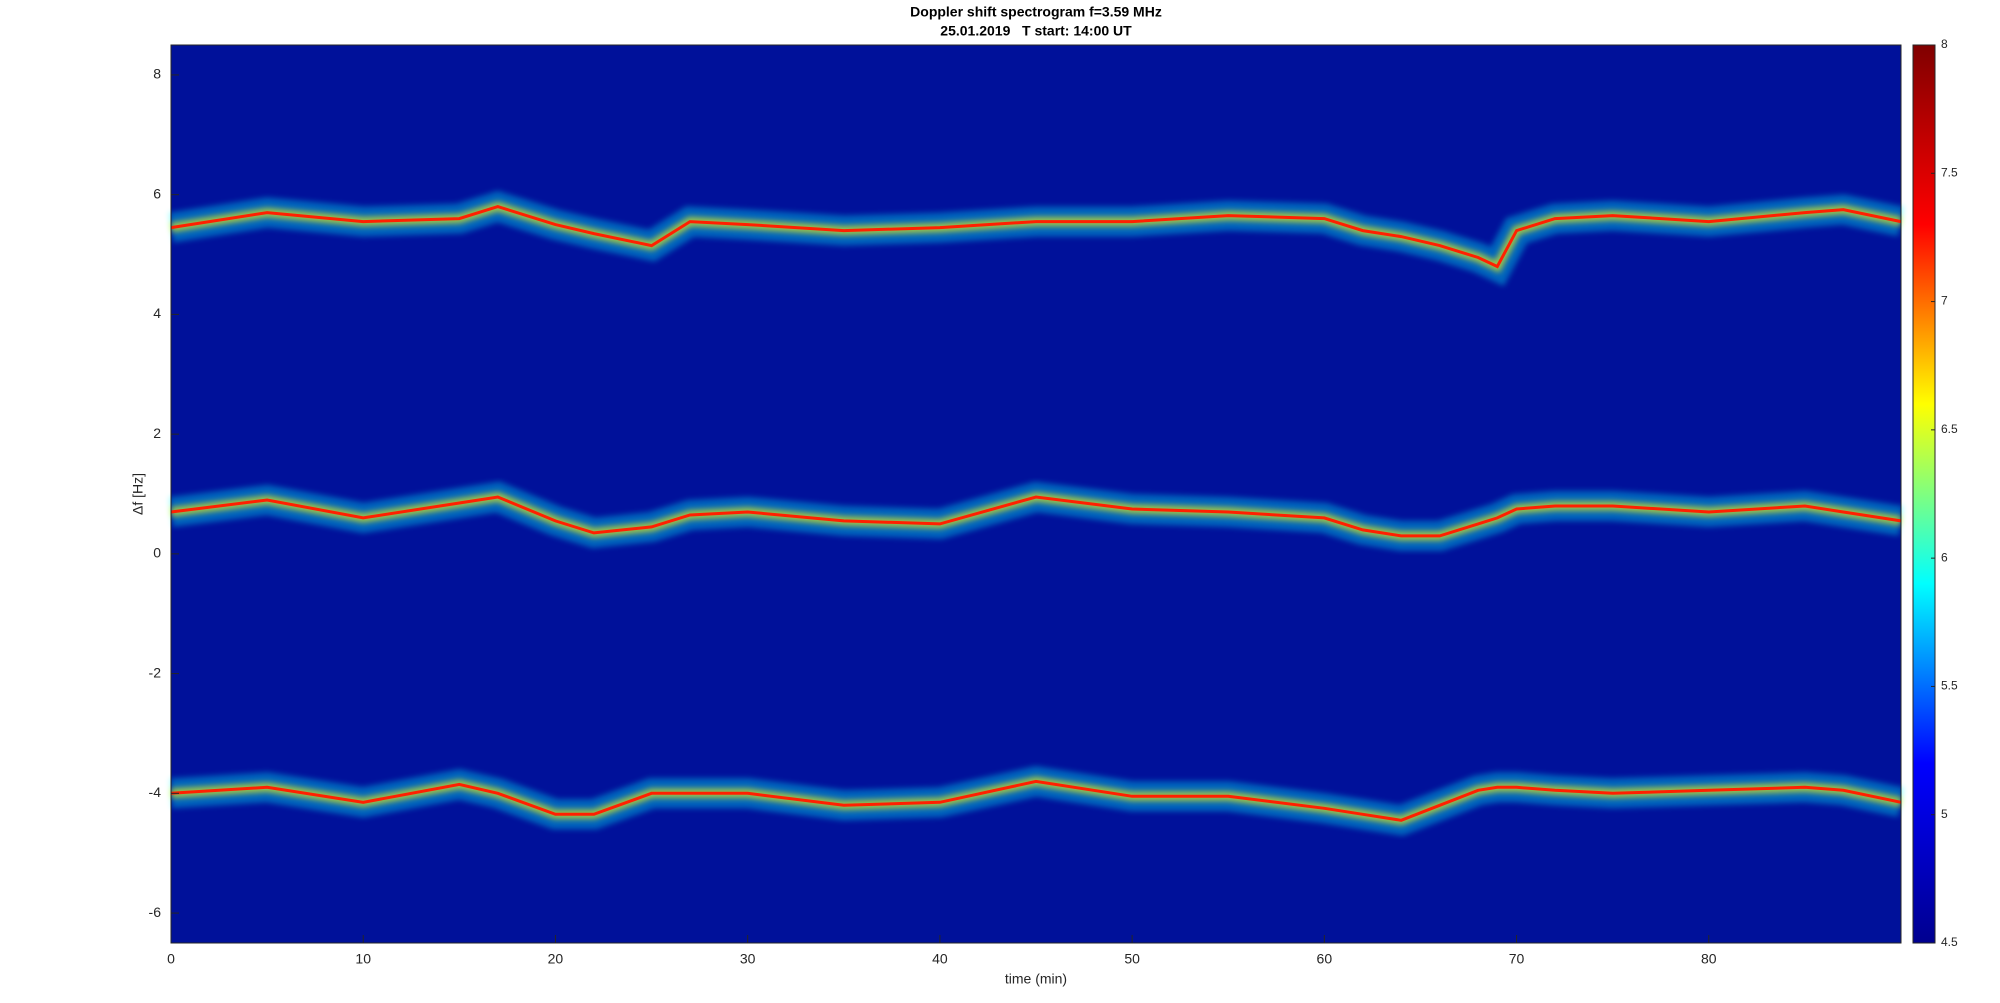 The height and width of the screenshot is (1003, 2000). Describe the element at coordinates (157, 553) in the screenshot. I see `y-tick-label: 0` at that location.